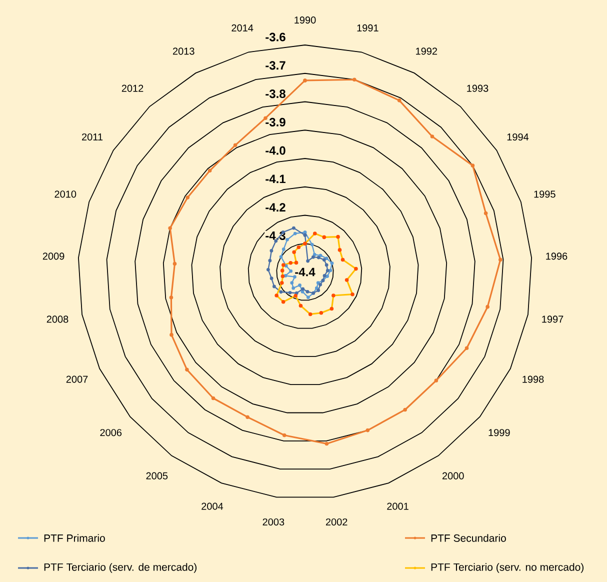 This screenshot has height=582, width=607. I want to click on spoke-label: 2000, so click(453, 476).